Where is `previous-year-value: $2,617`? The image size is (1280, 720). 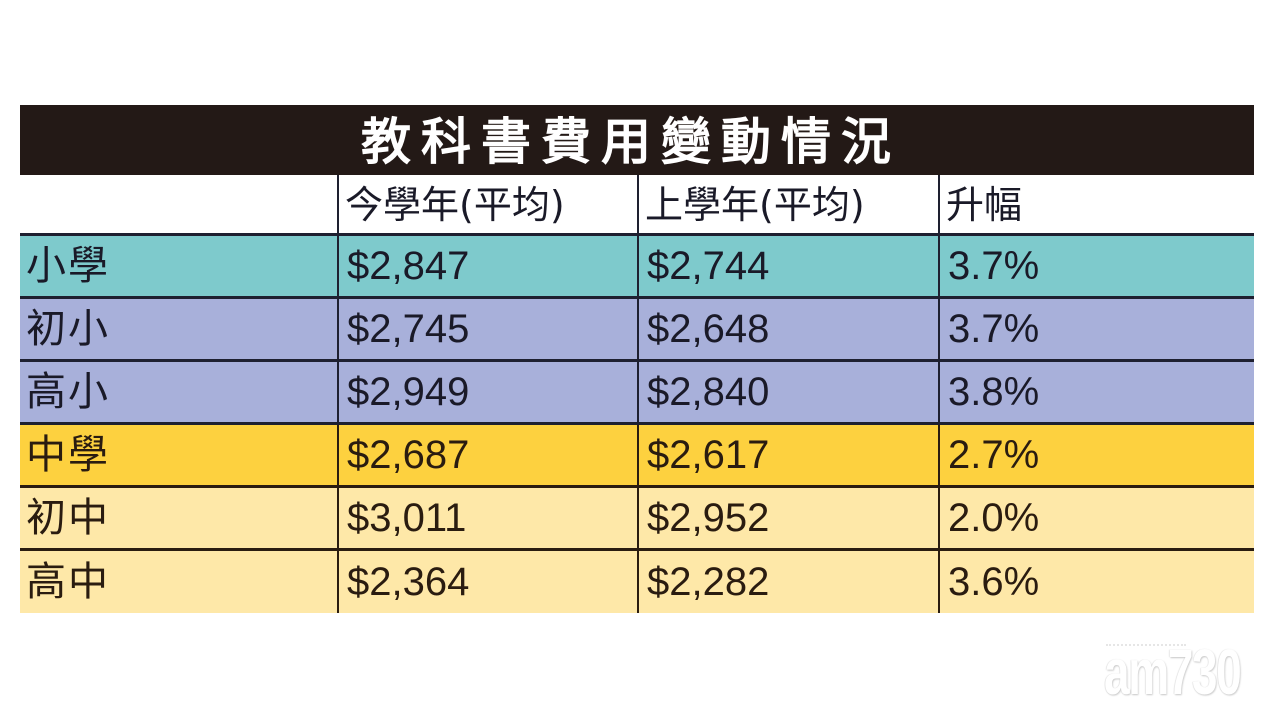 previous-year-value: $2,617 is located at coordinates (789, 455).